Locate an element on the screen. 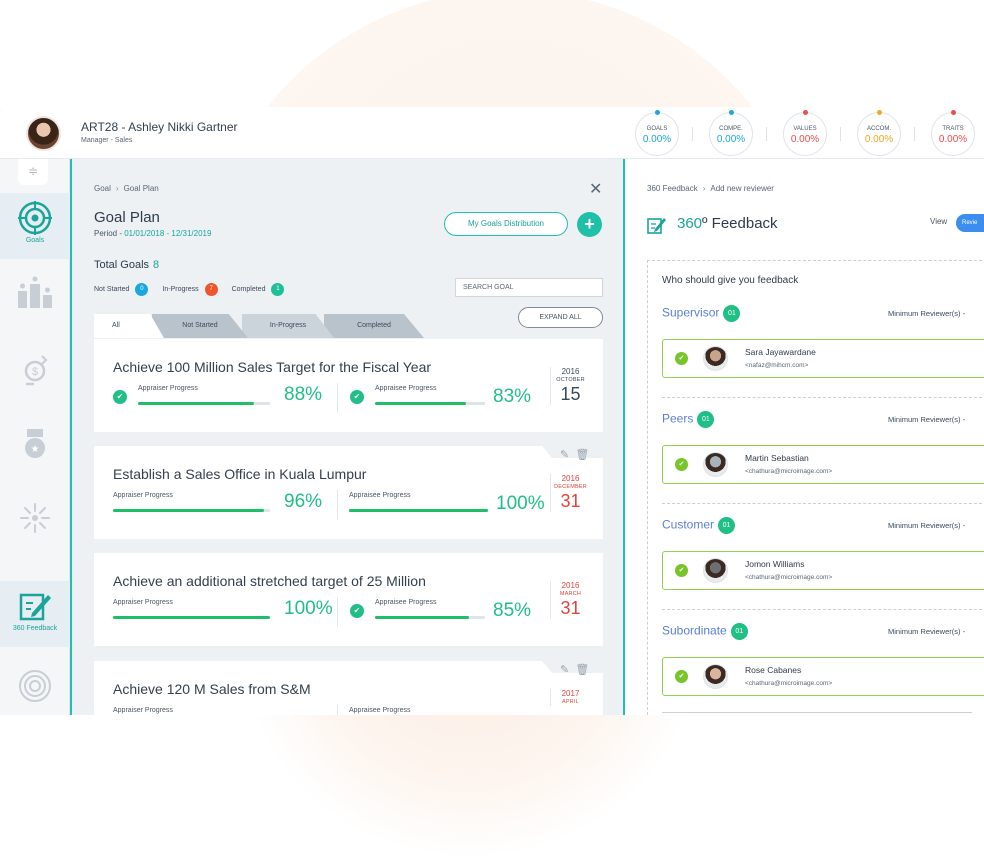 This screenshot has width=984, height=860. breadcrumb-goal: Goal is located at coordinates (102, 188).